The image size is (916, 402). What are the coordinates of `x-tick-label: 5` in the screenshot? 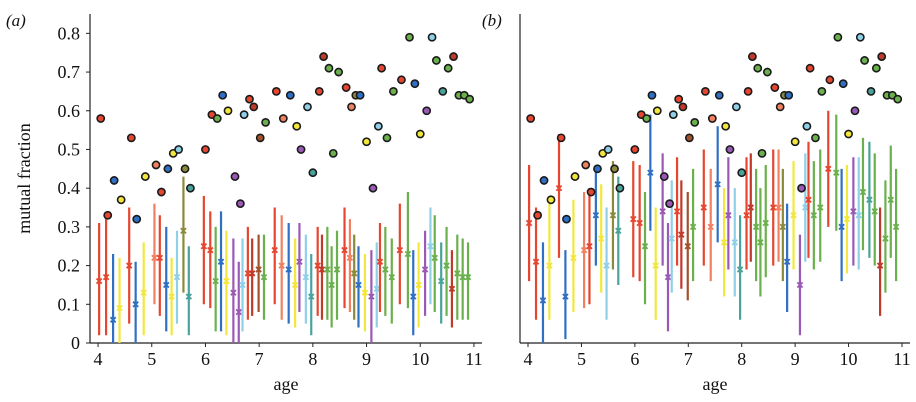 It's located at (151, 359).